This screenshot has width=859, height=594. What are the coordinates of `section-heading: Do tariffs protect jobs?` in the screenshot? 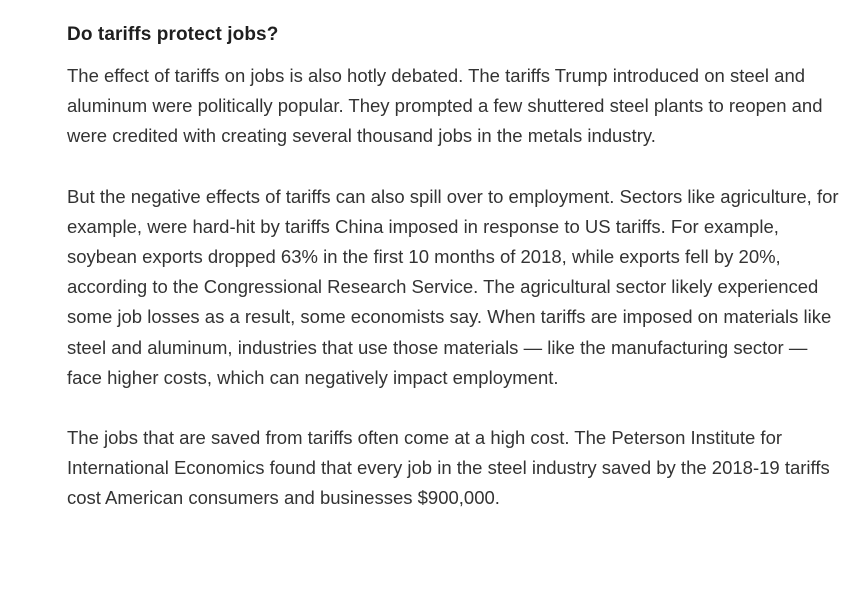 It's located at (173, 34).